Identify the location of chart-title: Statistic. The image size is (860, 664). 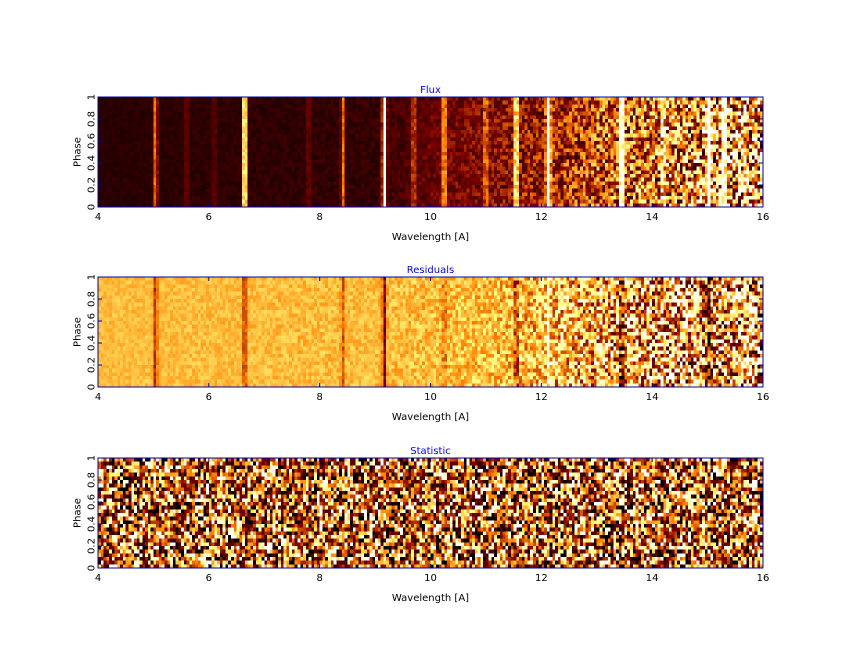
(430, 451).